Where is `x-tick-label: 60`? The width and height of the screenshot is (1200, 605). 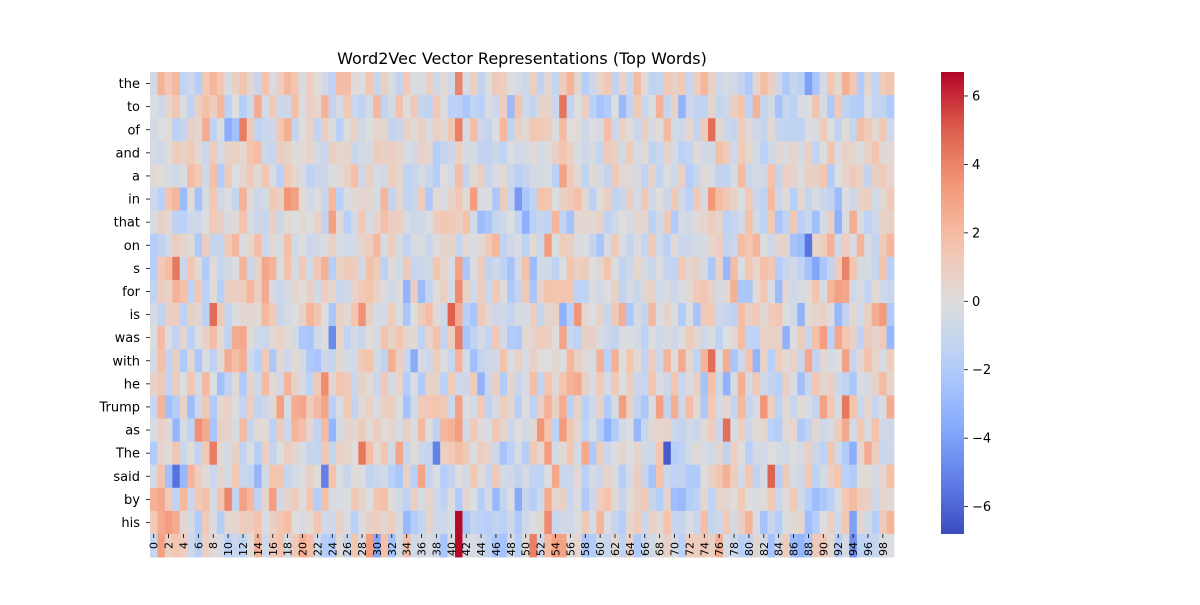
x-tick-label: 60 is located at coordinates (600, 549).